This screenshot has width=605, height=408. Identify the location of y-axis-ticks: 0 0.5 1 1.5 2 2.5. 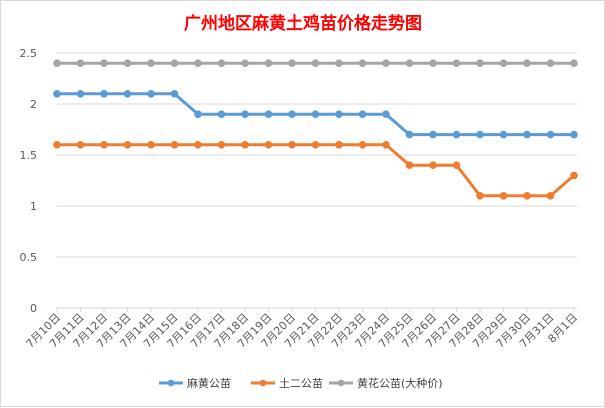
(29, 181).